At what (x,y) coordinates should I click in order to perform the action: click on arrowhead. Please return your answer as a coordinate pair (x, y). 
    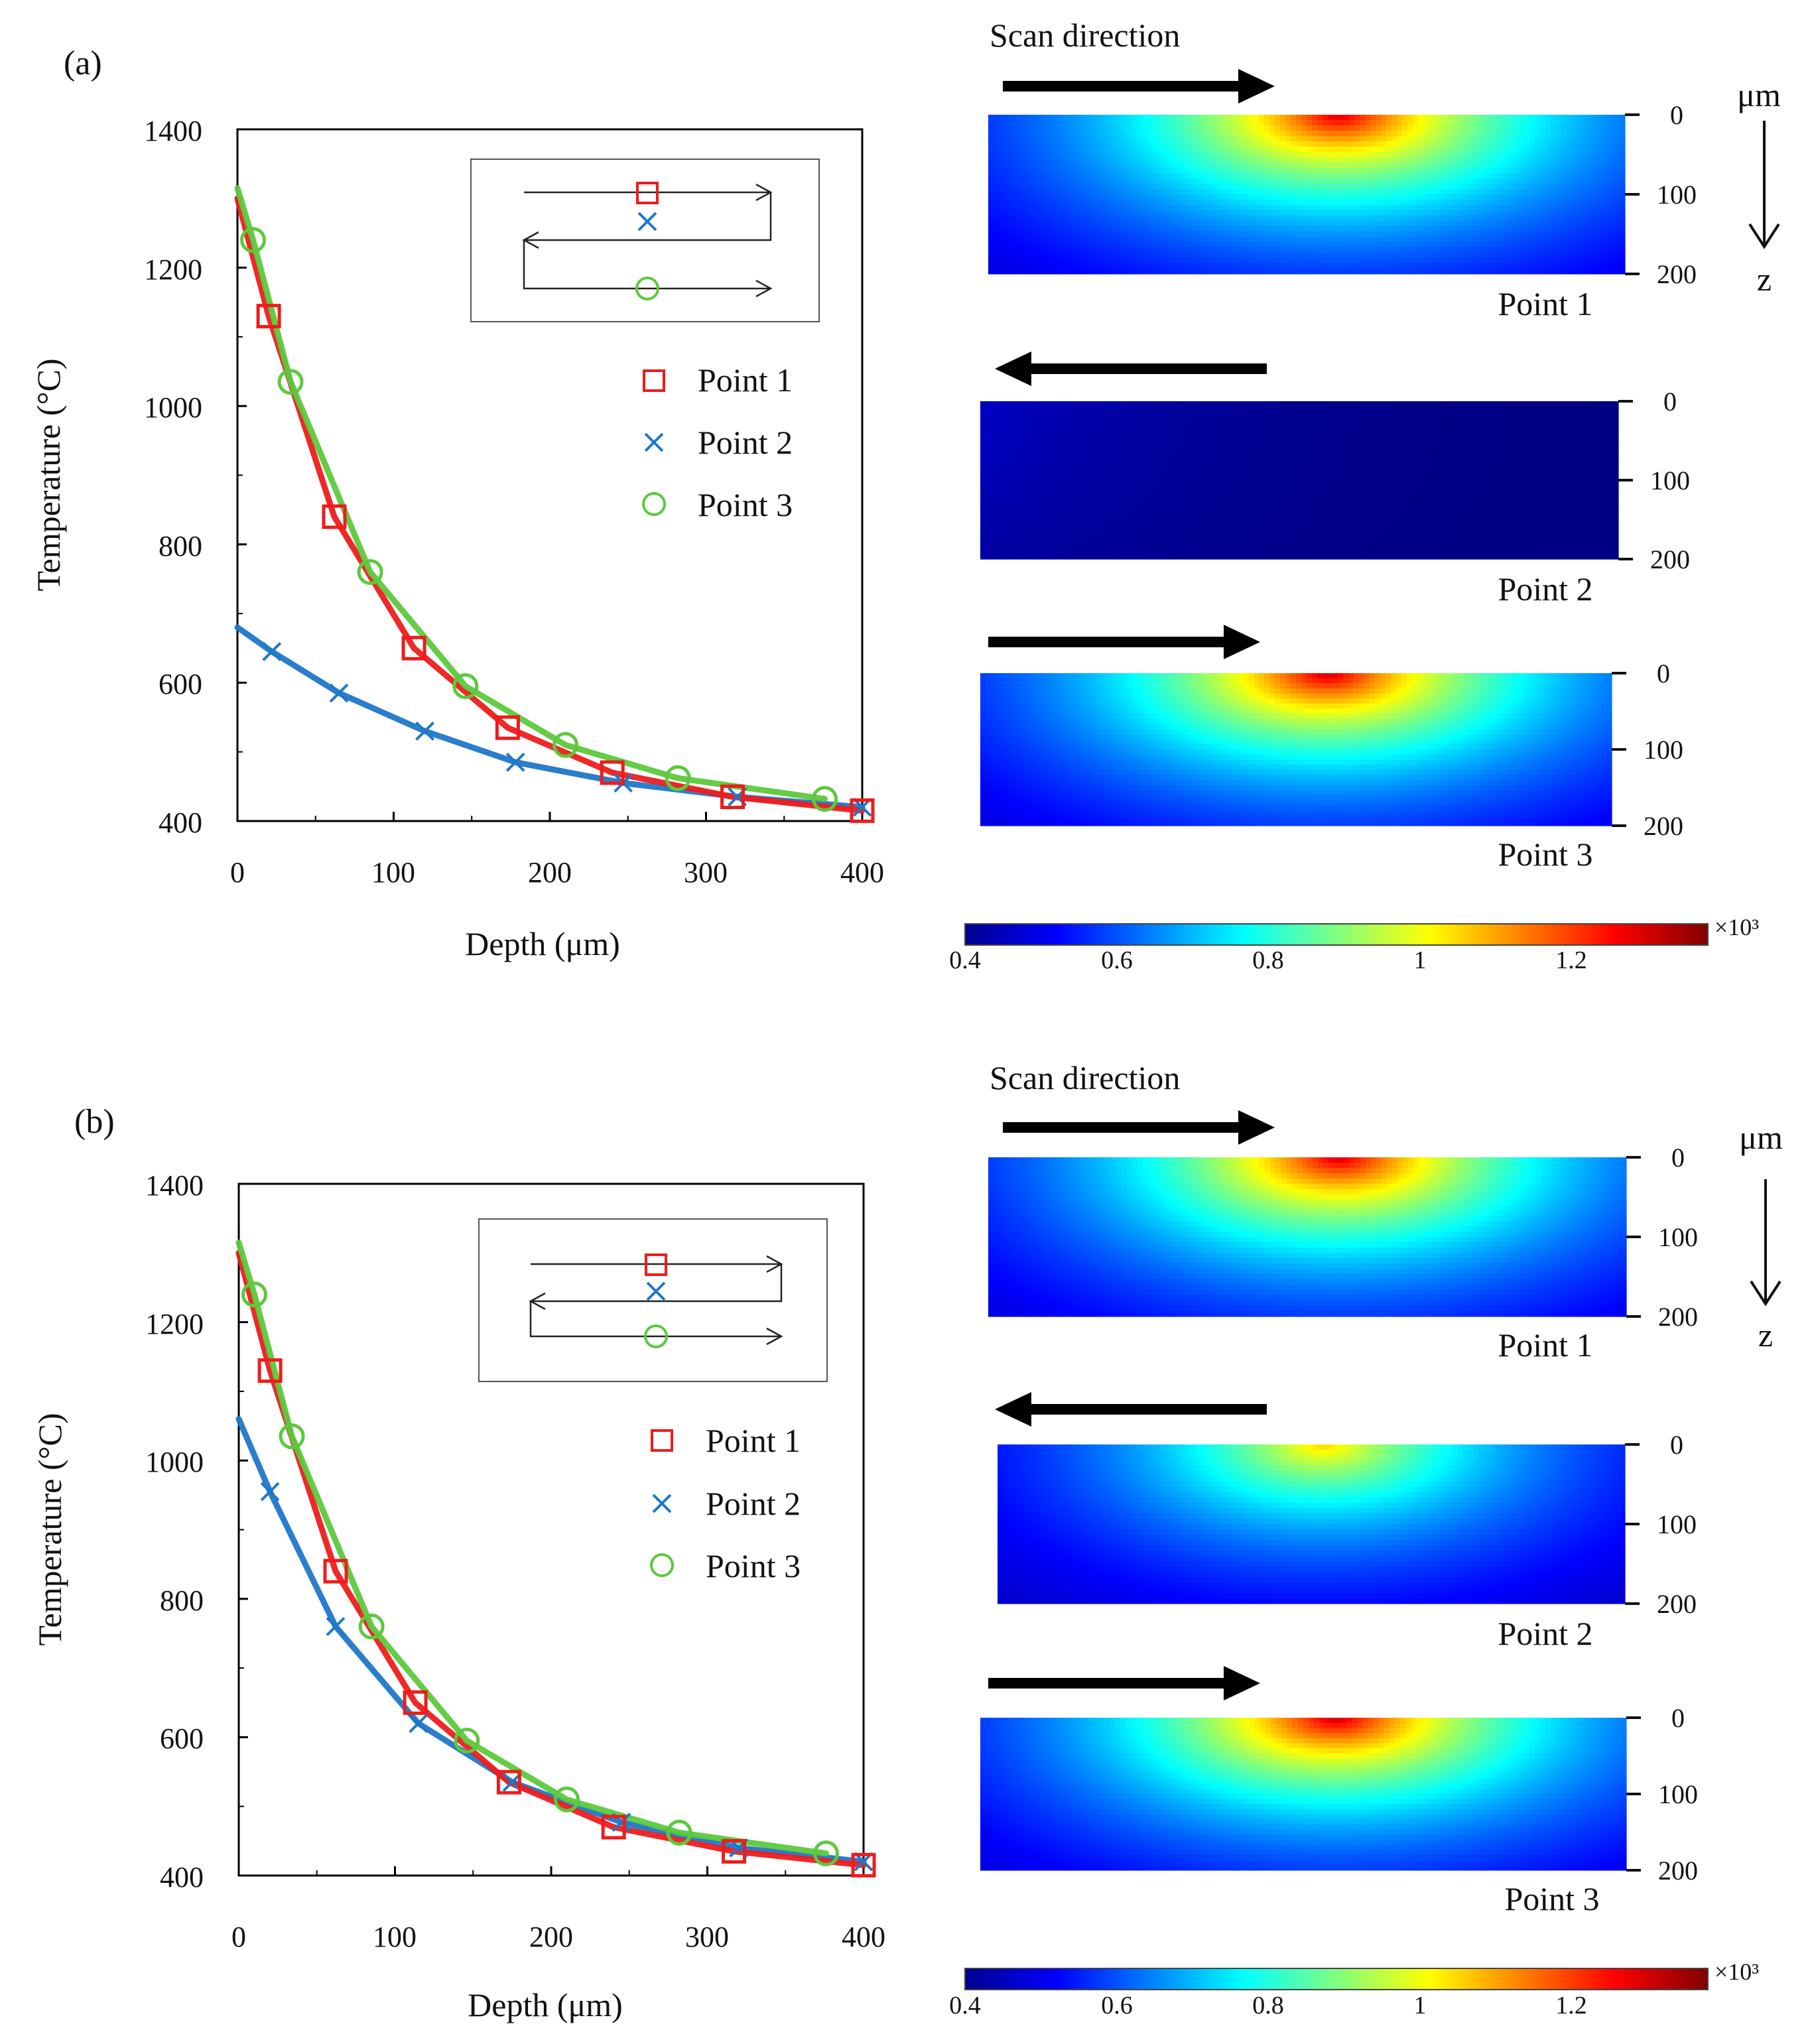
    Looking at the image, I should click on (530, 240).